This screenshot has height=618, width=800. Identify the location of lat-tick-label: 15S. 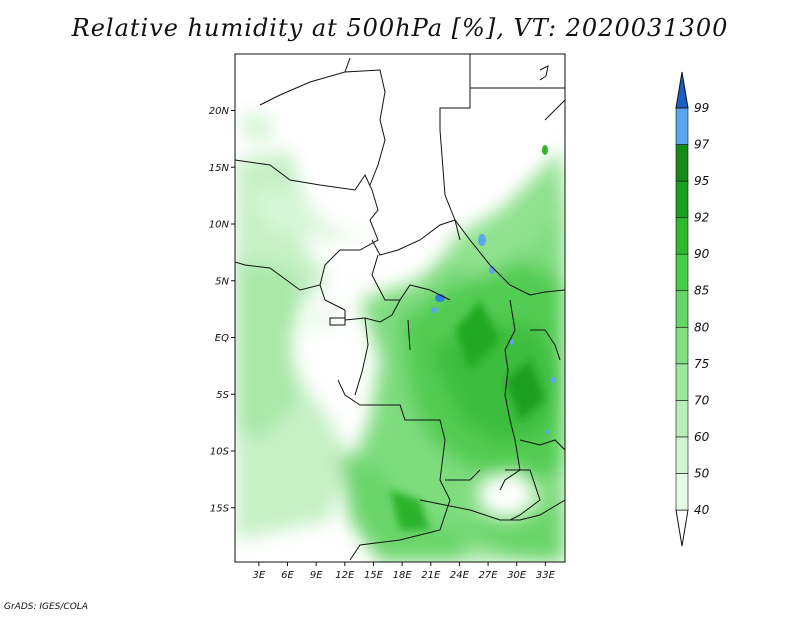
(220, 508).